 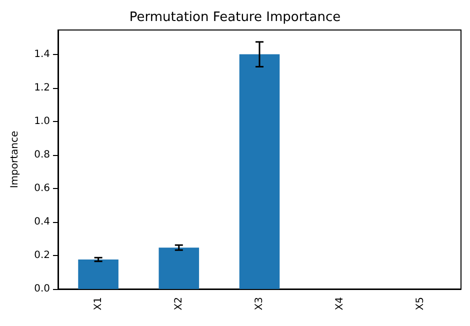 I want to click on x-tick-label: X4, so click(x=340, y=303).